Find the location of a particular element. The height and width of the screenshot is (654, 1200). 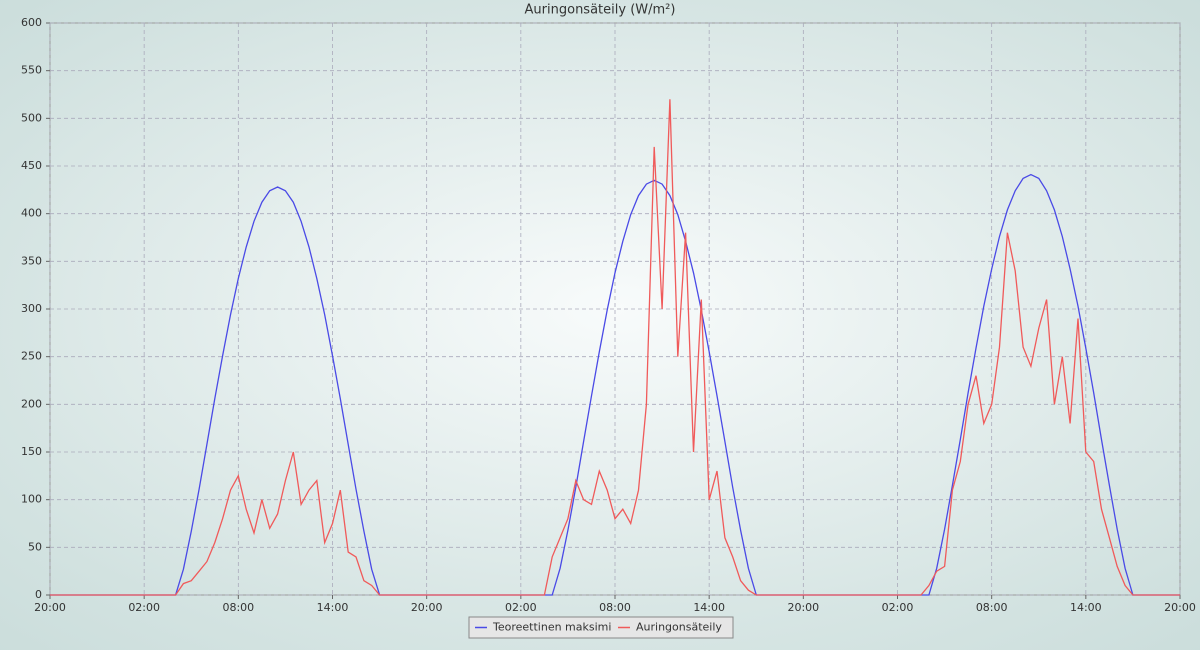

y-tick-label: 550 is located at coordinates (31, 70).